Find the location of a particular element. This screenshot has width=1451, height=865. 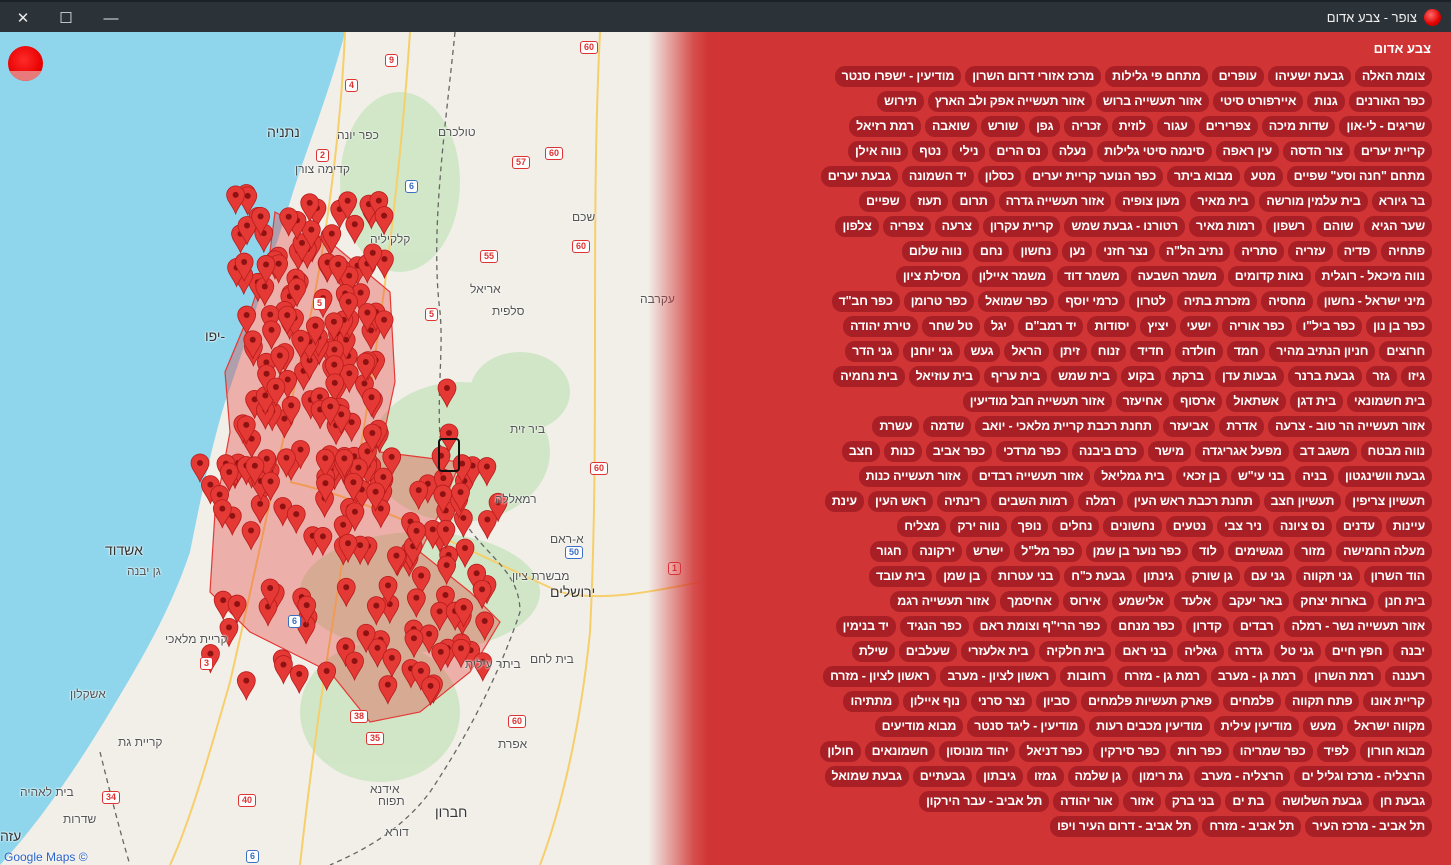

location-chip: מבוא מודיעים is located at coordinates (919, 726).